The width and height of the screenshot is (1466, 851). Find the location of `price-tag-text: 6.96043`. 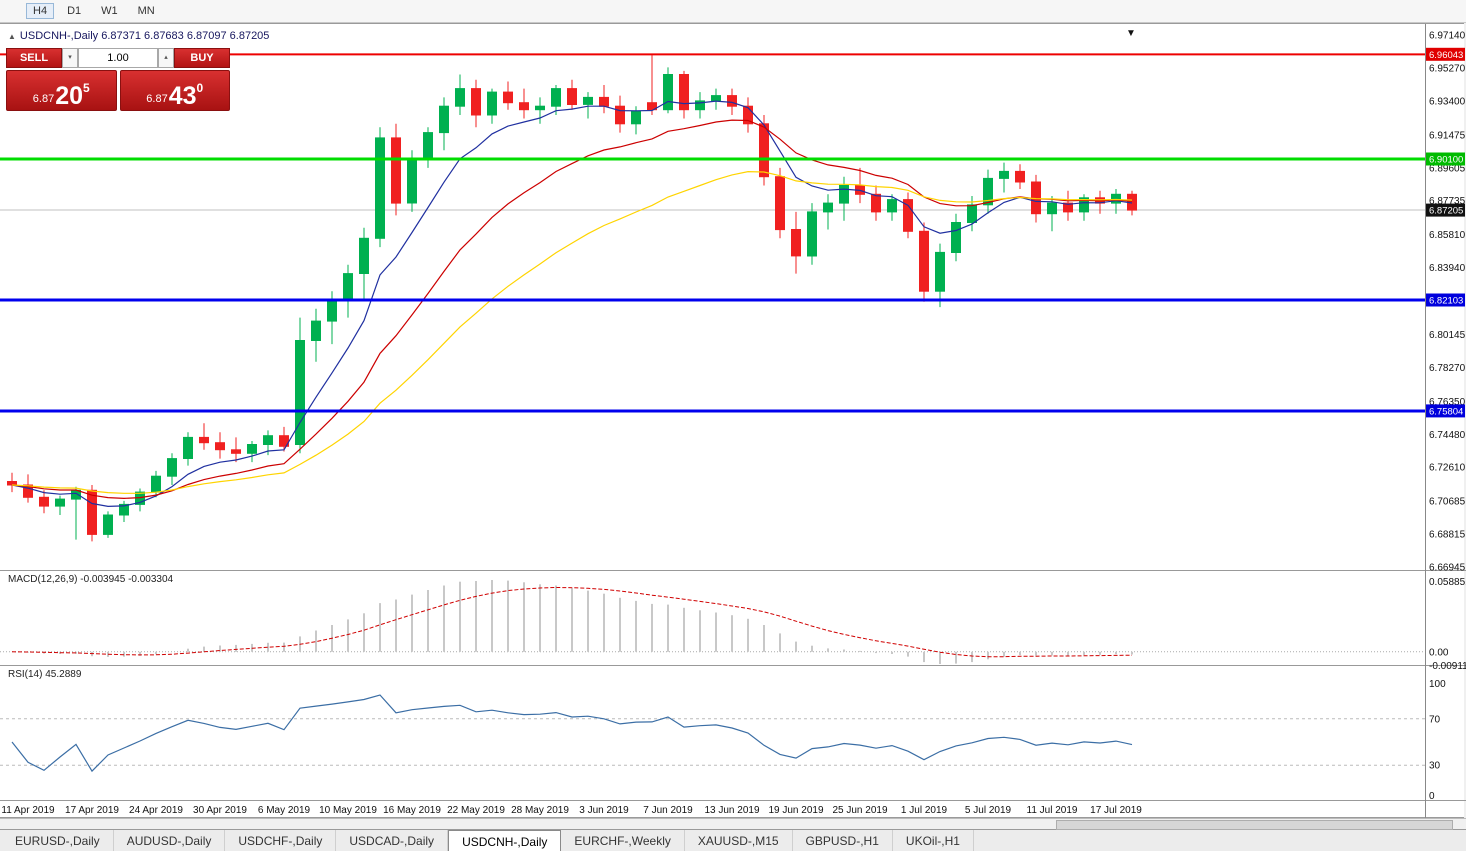

price-tag-text: 6.96043 is located at coordinates (1446, 55).